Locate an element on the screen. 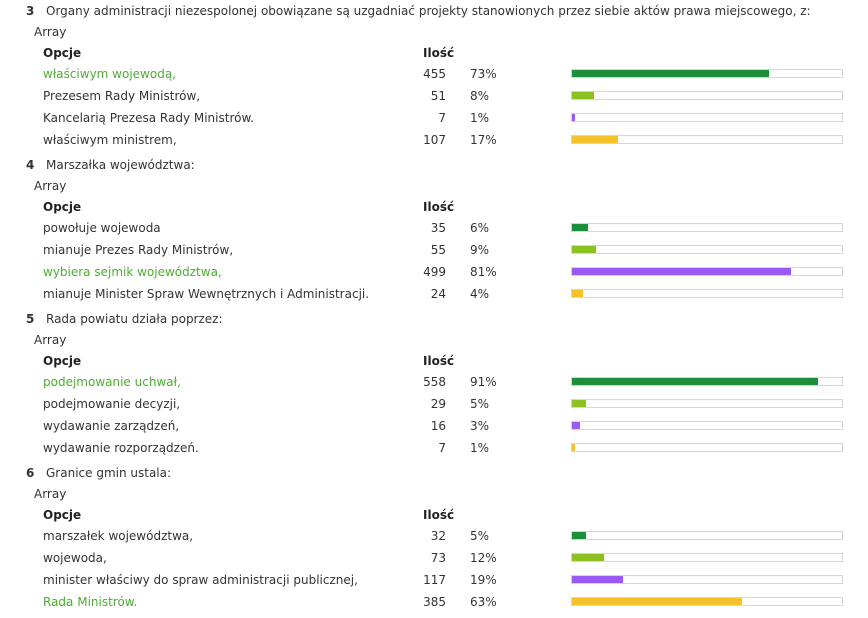 The height and width of the screenshot is (618, 868). answer-row: powołuje wojewoda 35 6% is located at coordinates (434, 228).